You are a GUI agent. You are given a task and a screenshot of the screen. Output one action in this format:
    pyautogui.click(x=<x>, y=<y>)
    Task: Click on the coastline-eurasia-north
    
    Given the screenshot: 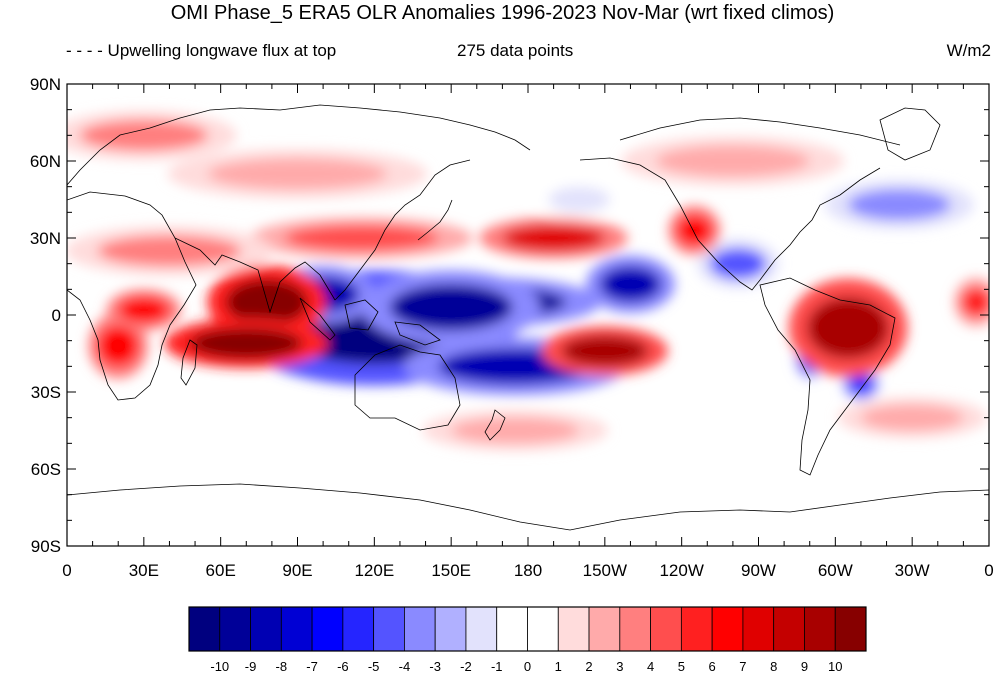 What is the action you would take?
    pyautogui.click(x=299, y=145)
    